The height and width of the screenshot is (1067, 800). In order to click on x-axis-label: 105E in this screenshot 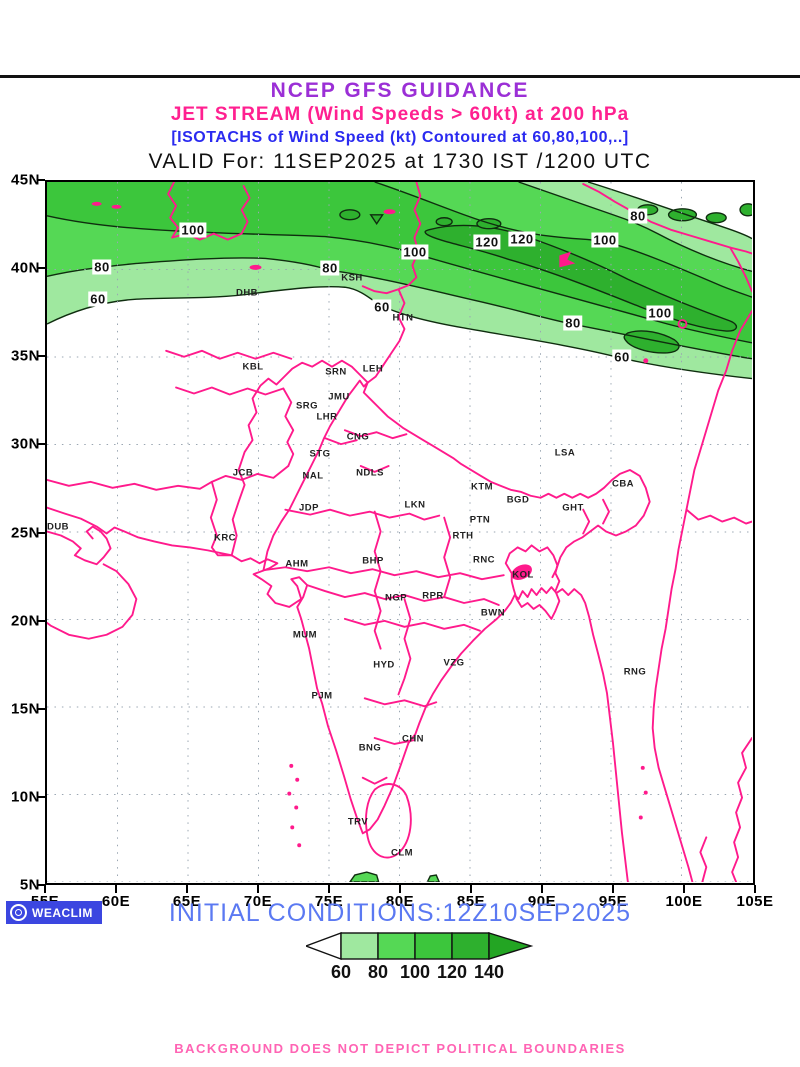, I will do `click(755, 901)`.